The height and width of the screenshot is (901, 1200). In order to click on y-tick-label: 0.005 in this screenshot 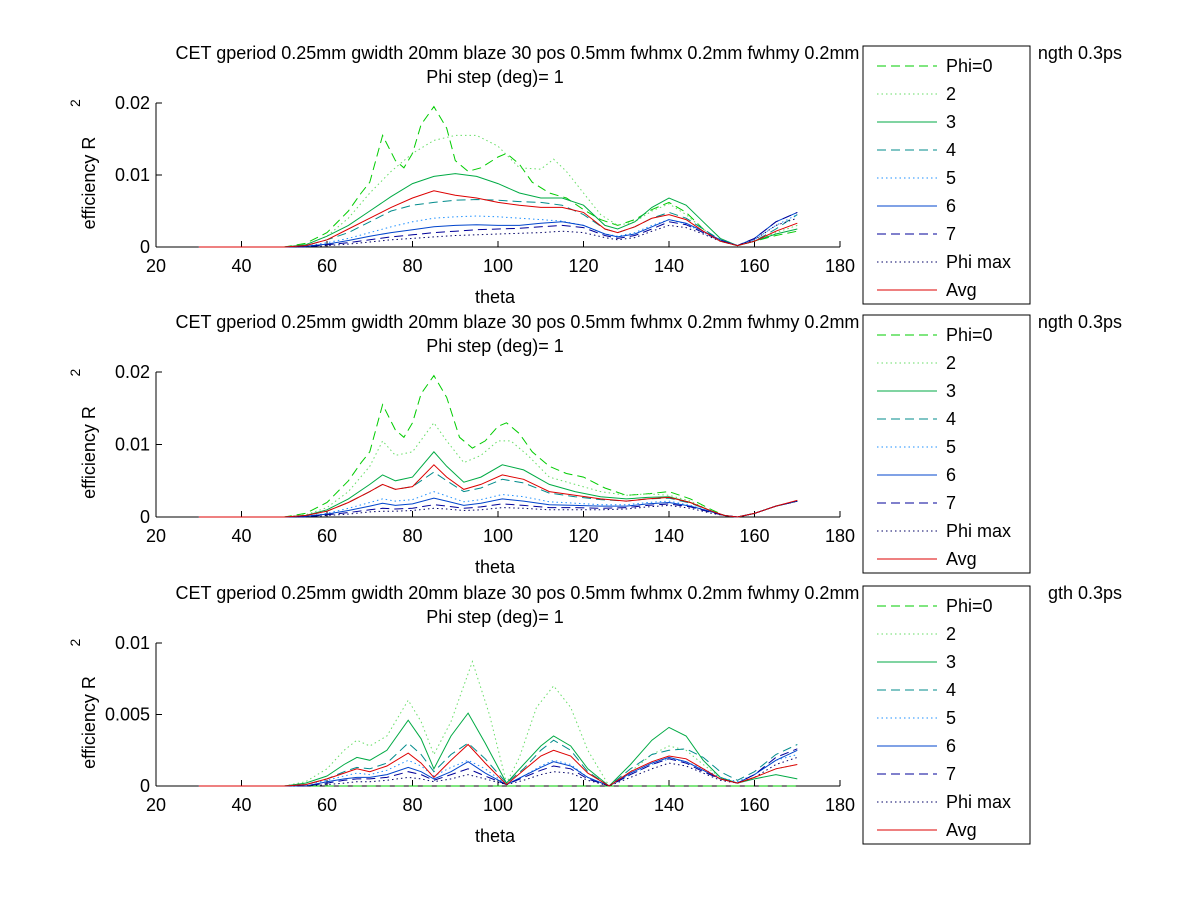, I will do `click(127, 715)`.